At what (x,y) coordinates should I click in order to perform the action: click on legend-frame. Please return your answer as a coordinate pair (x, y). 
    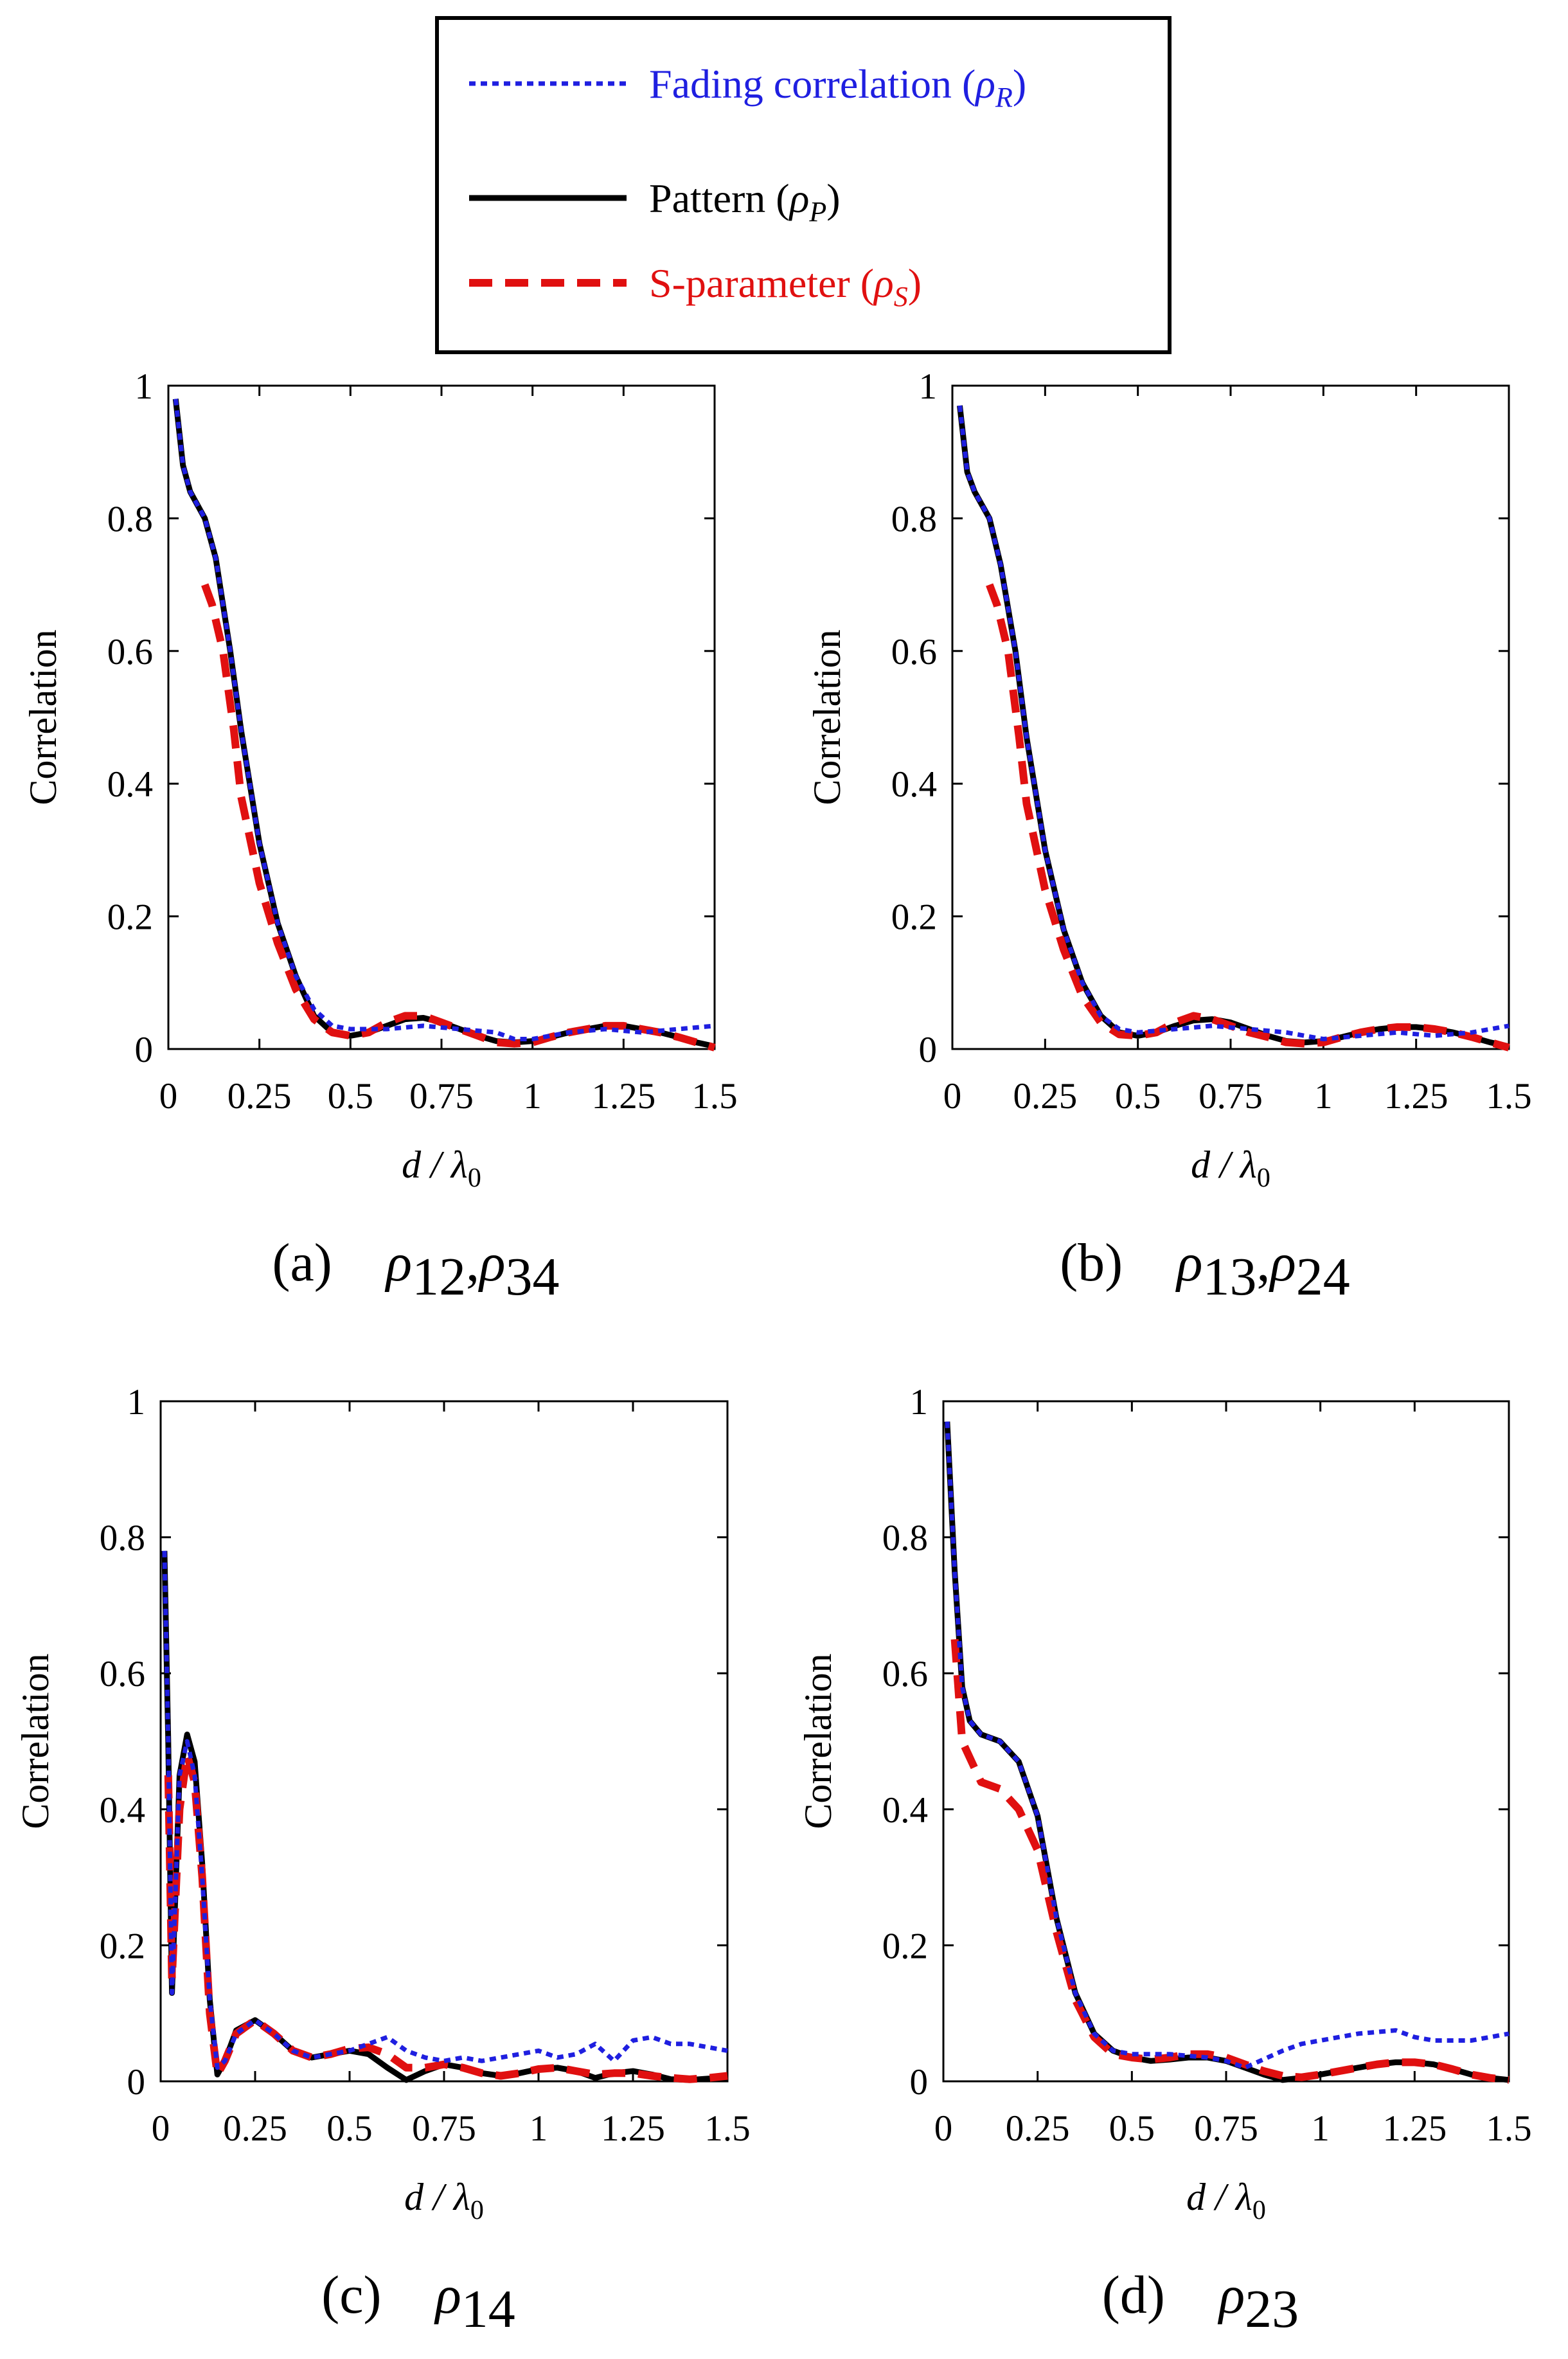
    Looking at the image, I should click on (803, 185).